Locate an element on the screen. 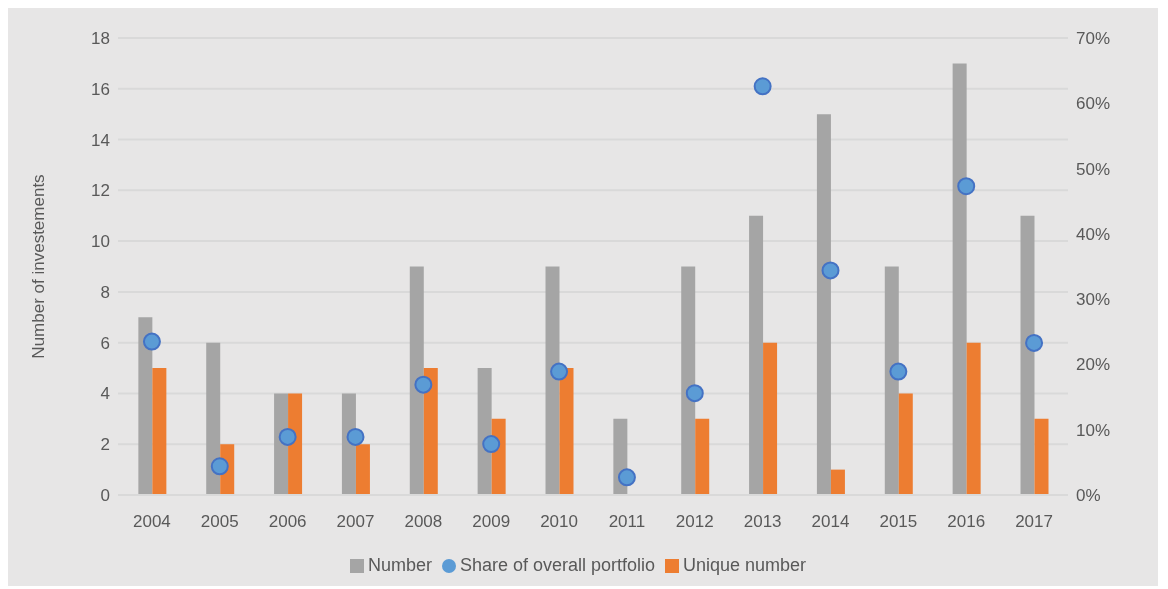 The width and height of the screenshot is (1168, 589). y-tick-label: 0 is located at coordinates (105, 496).